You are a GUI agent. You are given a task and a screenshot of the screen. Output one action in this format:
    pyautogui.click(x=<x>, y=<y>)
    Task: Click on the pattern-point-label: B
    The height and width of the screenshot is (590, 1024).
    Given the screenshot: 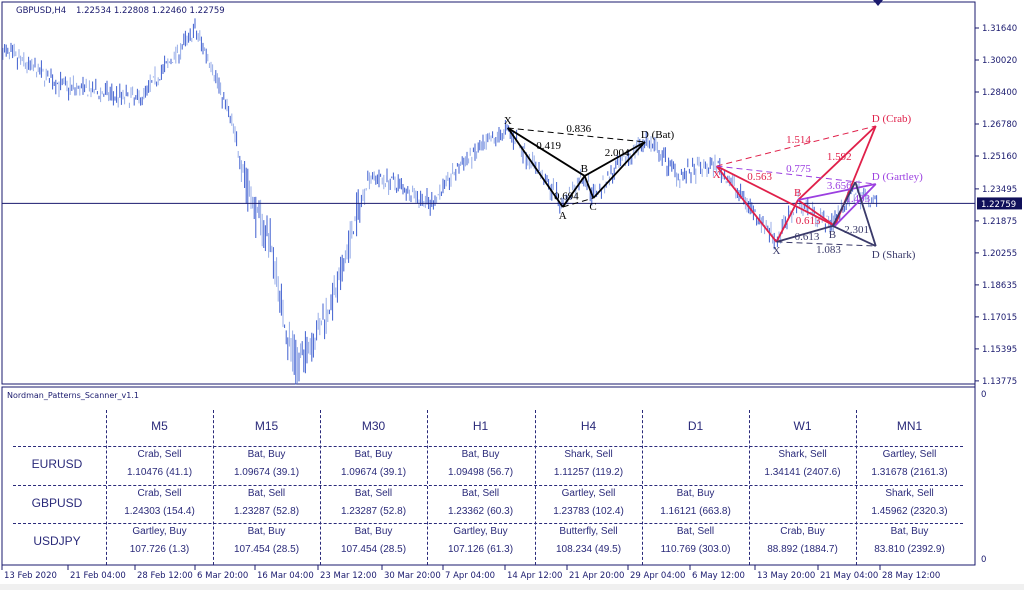 What is the action you would take?
    pyautogui.click(x=832, y=235)
    